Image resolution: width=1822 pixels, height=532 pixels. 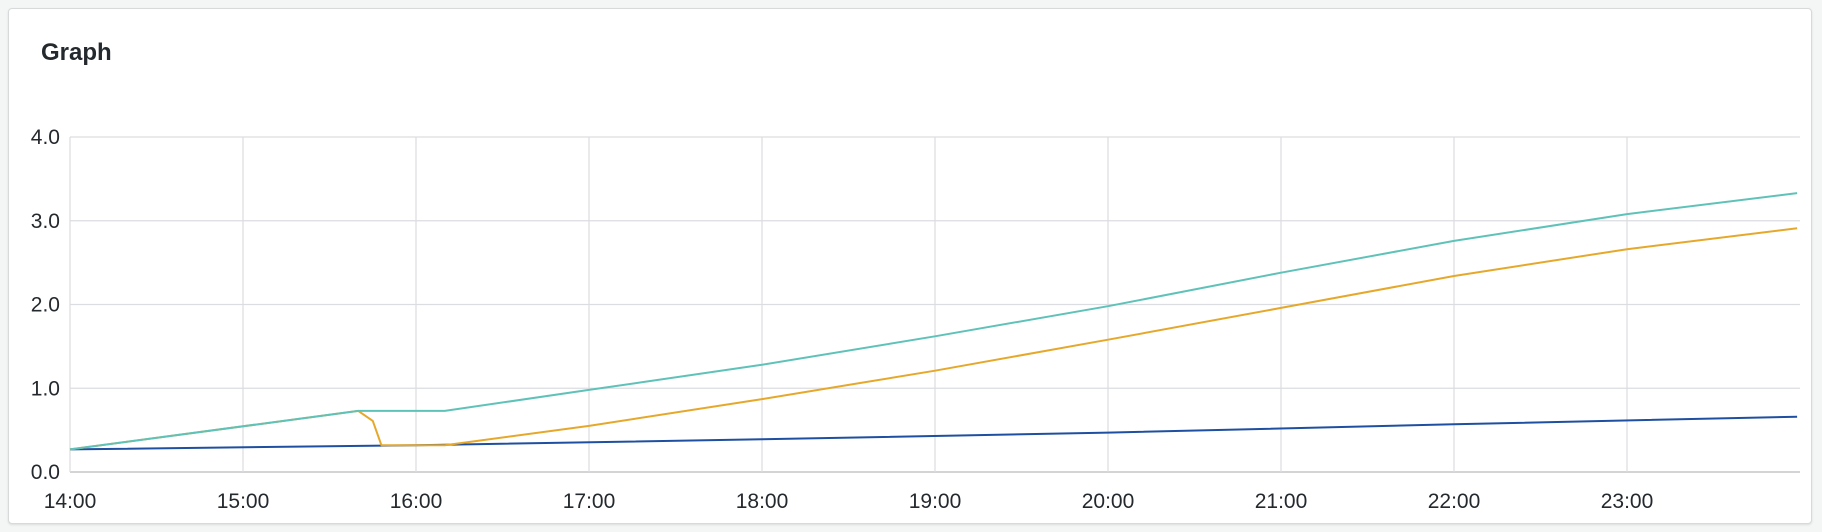 I want to click on y-axis-labels: 0.0 1.0 2.0 3.0 4.0, so click(x=45, y=305).